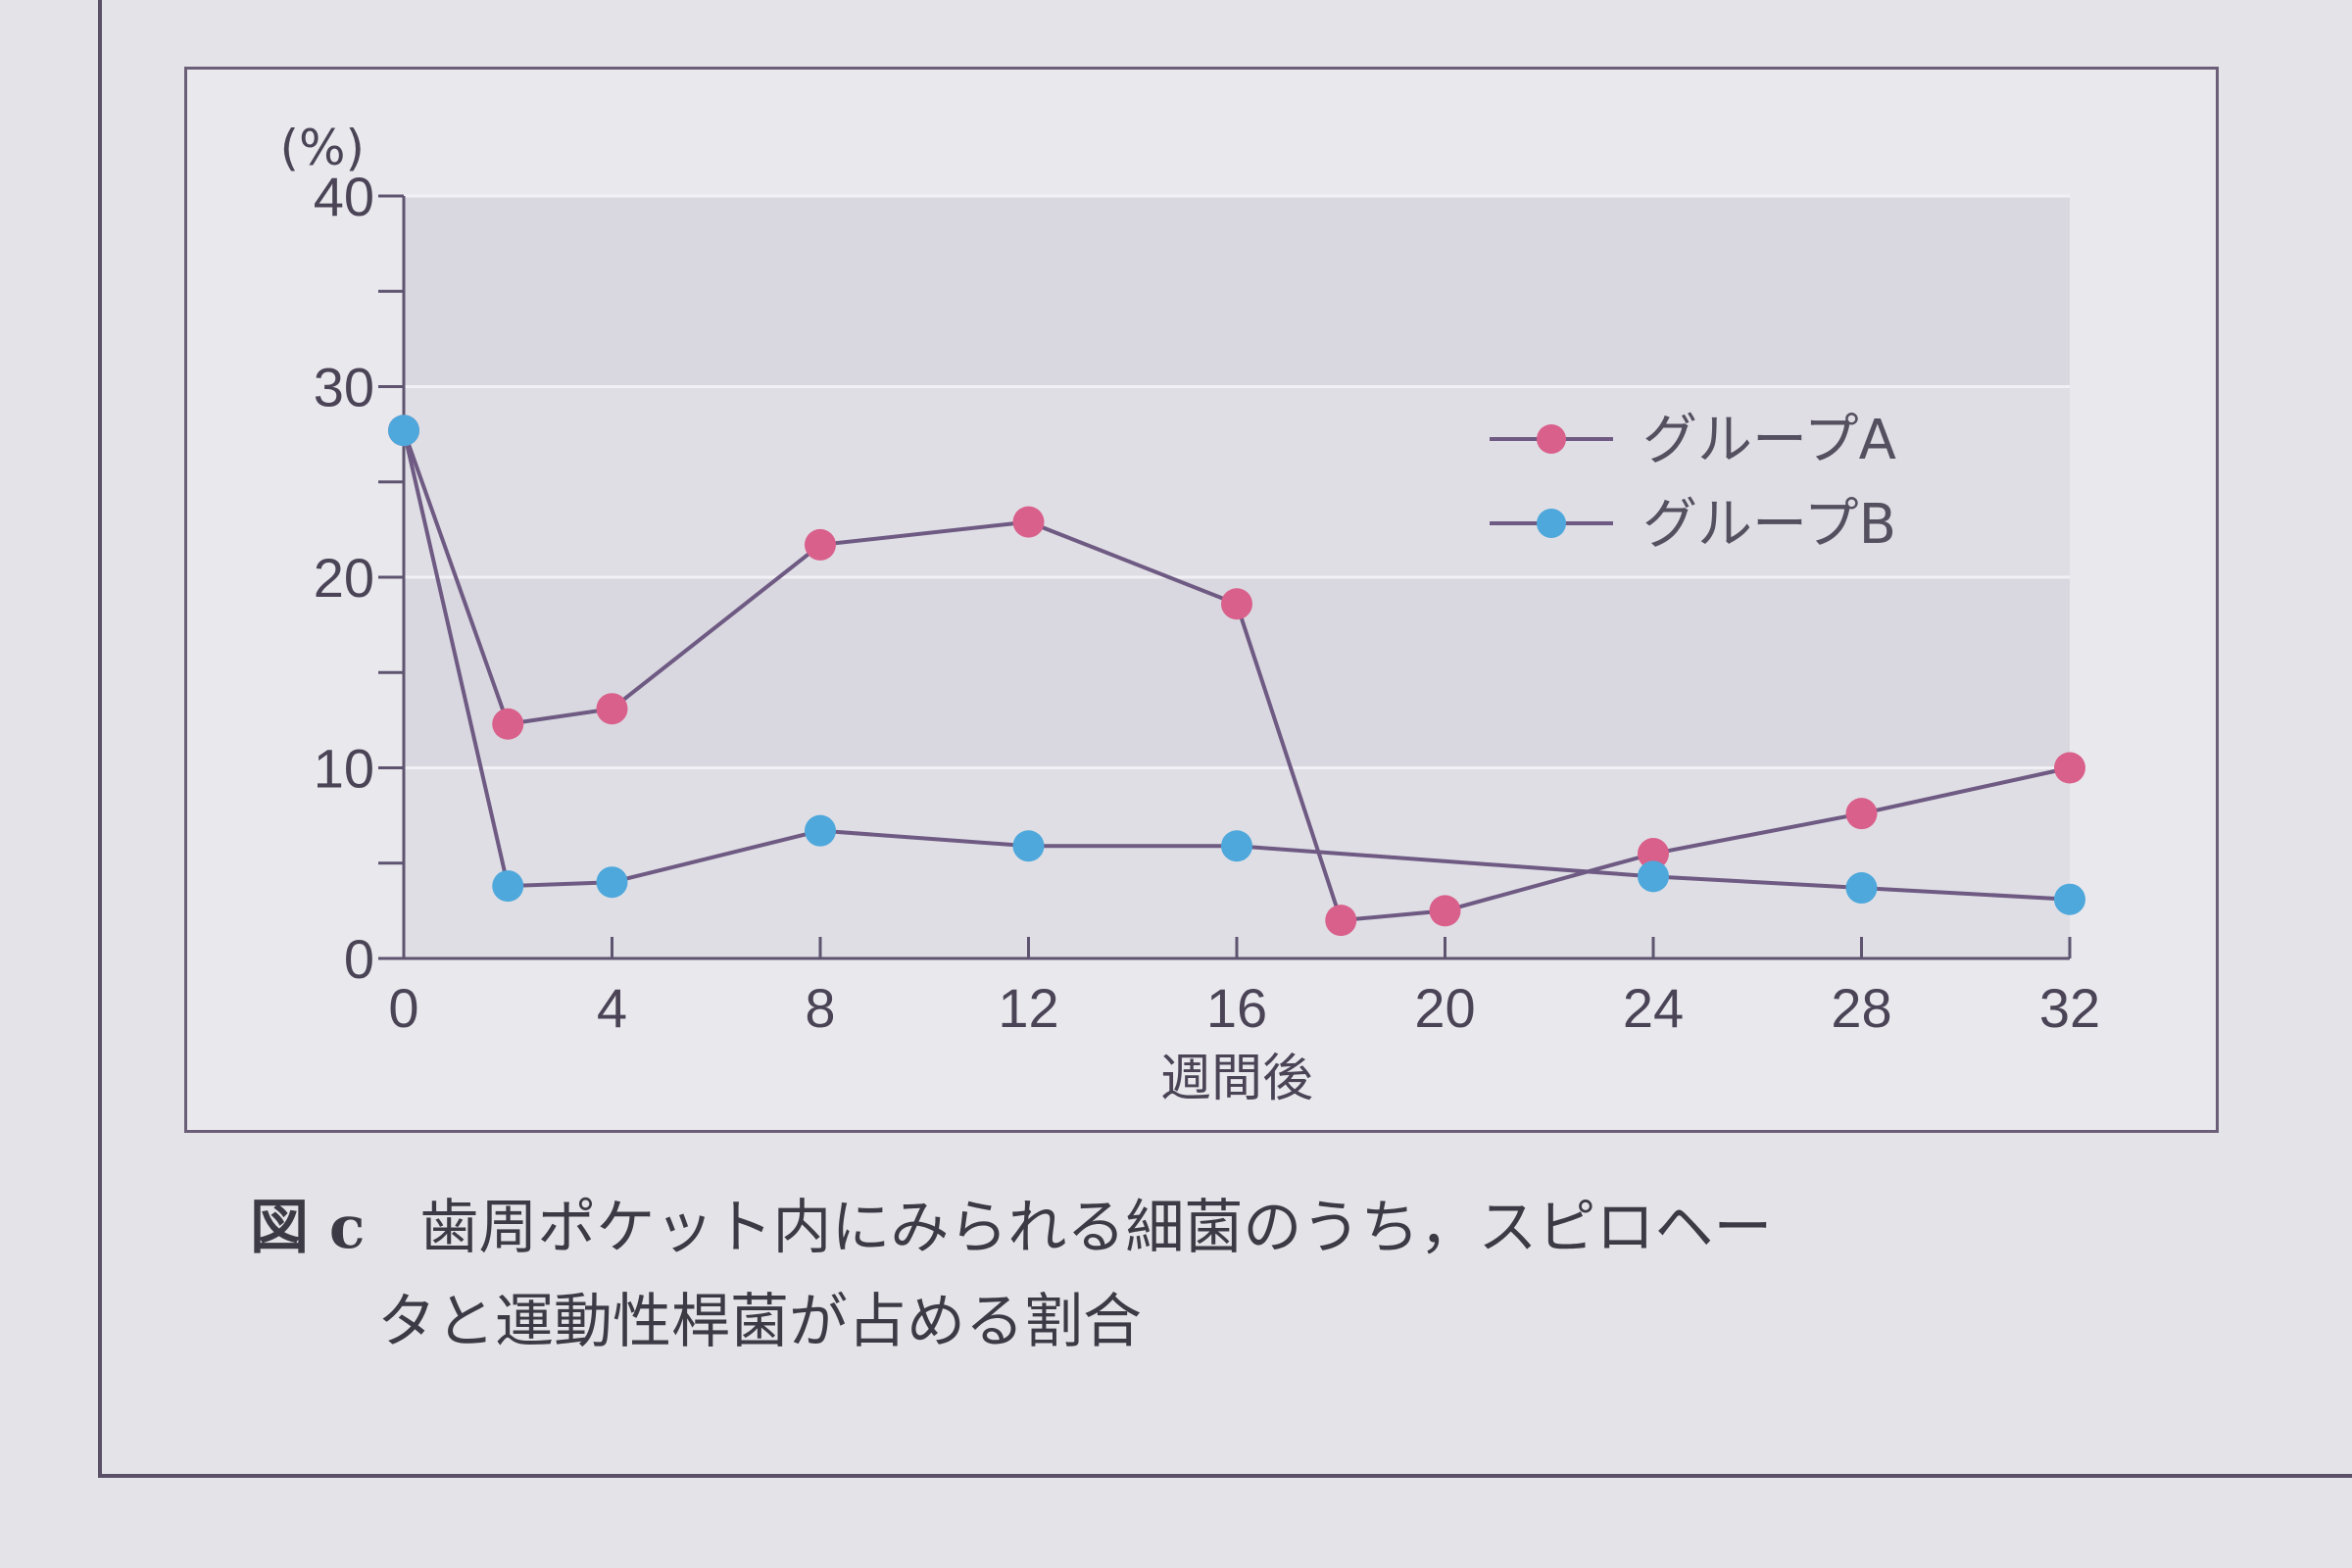 This screenshot has width=2352, height=1568. What do you see at coordinates (344, 196) in the screenshot?
I see `y-tick-label: 40` at bounding box center [344, 196].